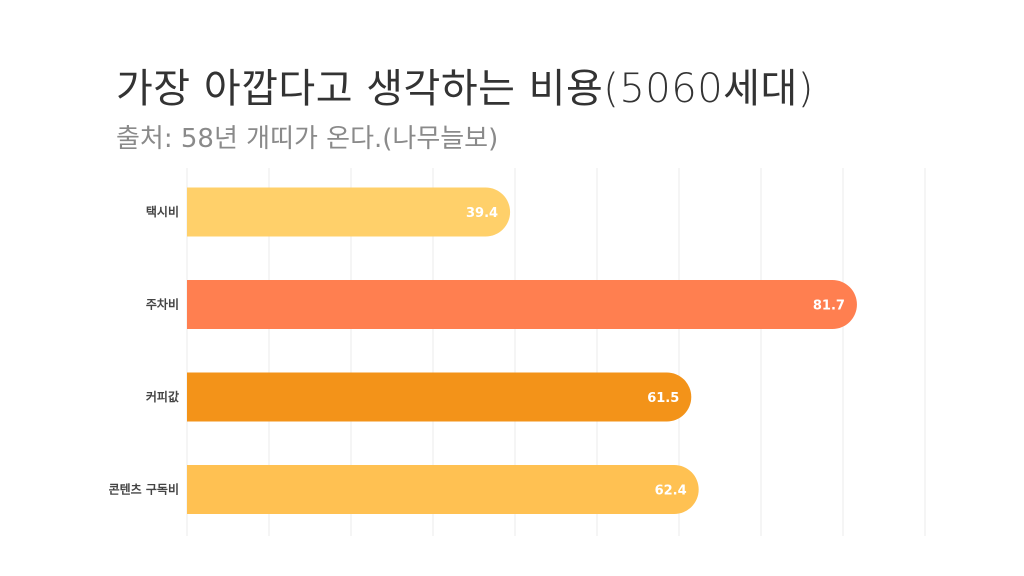  What do you see at coordinates (162, 304) in the screenshot?
I see `category-label: 주차비` at bounding box center [162, 304].